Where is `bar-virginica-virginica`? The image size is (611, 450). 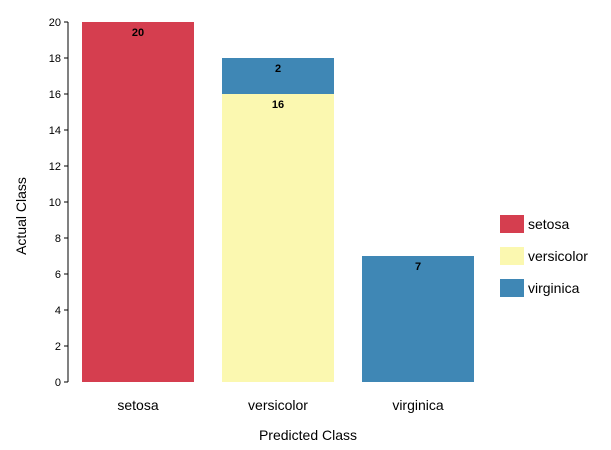 bar-virginica-virginica is located at coordinates (418, 319).